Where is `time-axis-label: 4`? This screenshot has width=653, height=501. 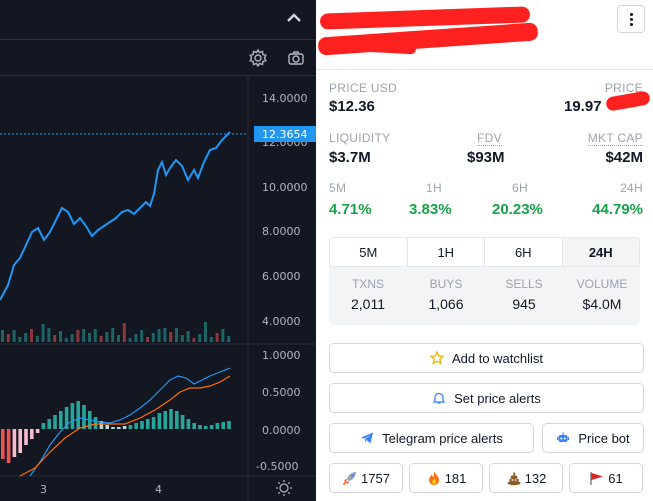
time-axis-label: 4 is located at coordinates (158, 489).